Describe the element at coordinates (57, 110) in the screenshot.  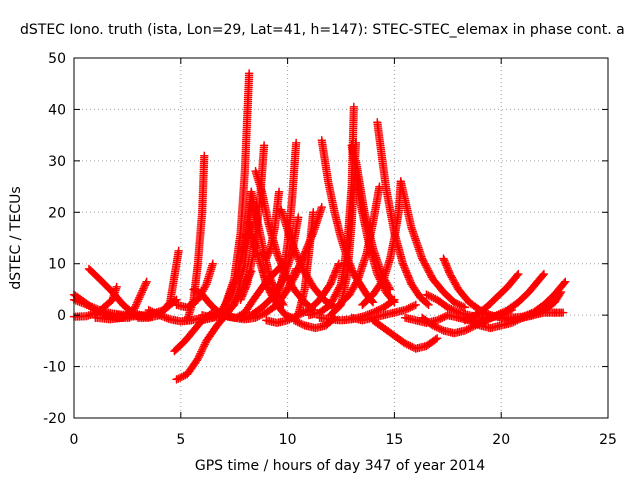
I see `y-tick-label: 40` at that location.